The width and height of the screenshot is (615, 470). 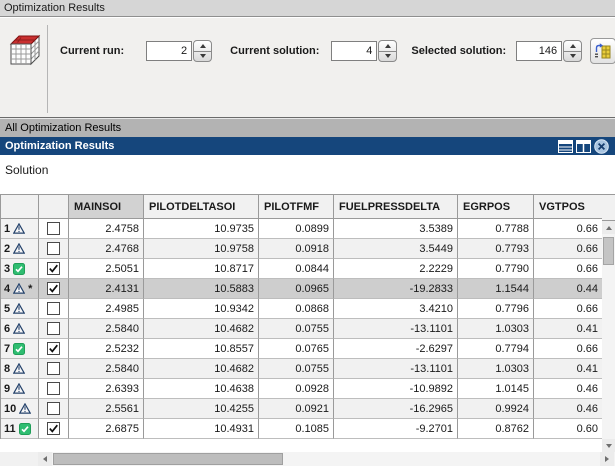 I want to click on cell-mainsoi: 2.4985, so click(x=106, y=309).